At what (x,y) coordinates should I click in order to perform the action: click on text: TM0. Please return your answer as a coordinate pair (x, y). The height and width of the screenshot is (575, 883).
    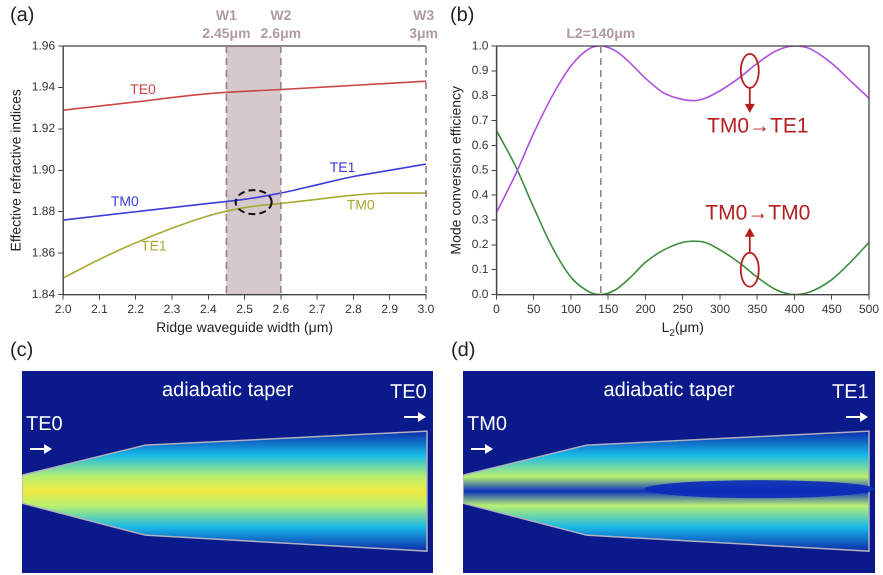
    Looking at the image, I should click on (487, 424).